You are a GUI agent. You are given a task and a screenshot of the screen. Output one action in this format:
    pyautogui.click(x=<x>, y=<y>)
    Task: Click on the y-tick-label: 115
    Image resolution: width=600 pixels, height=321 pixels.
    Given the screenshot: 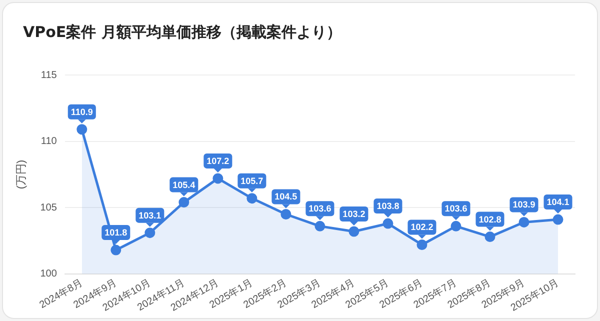 What is the action you would take?
    pyautogui.click(x=49, y=75)
    